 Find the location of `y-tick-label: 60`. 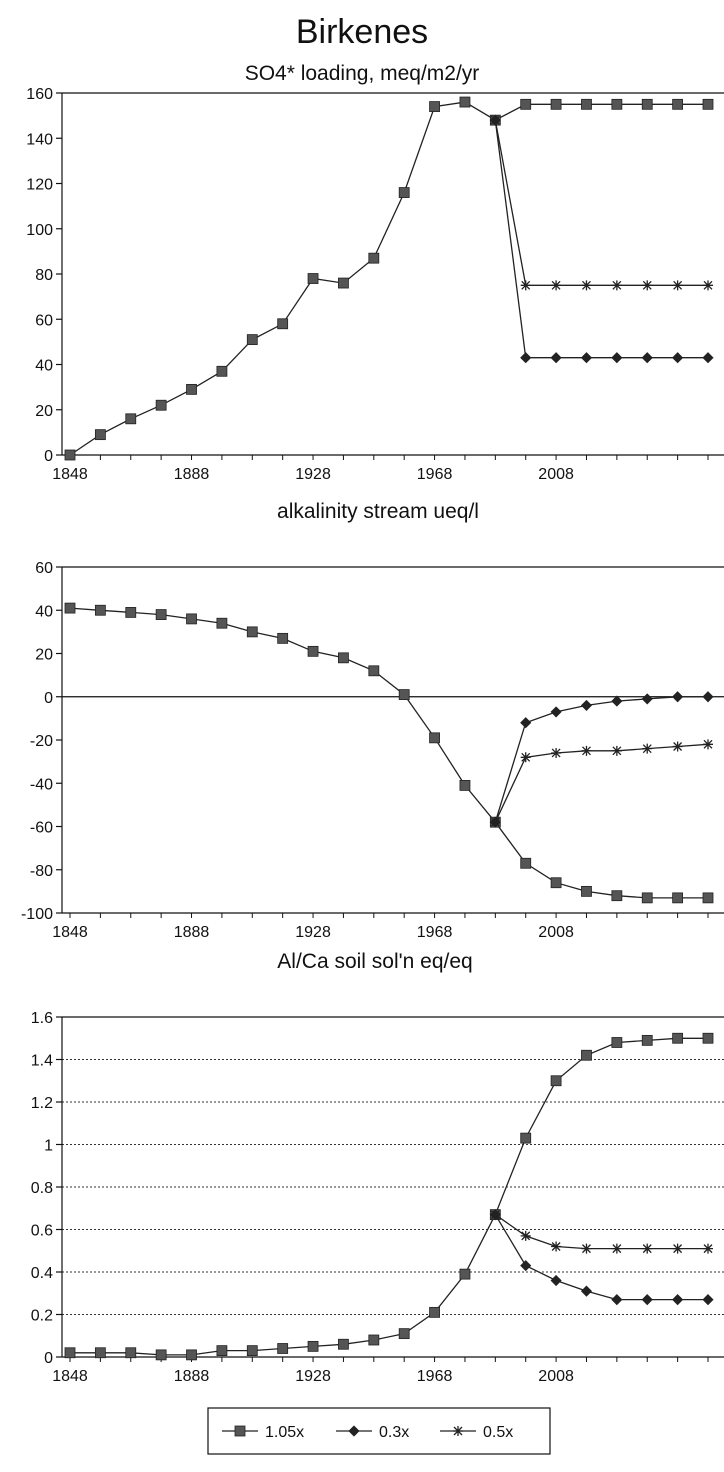

y-tick-label: 60 is located at coordinates (44, 320).